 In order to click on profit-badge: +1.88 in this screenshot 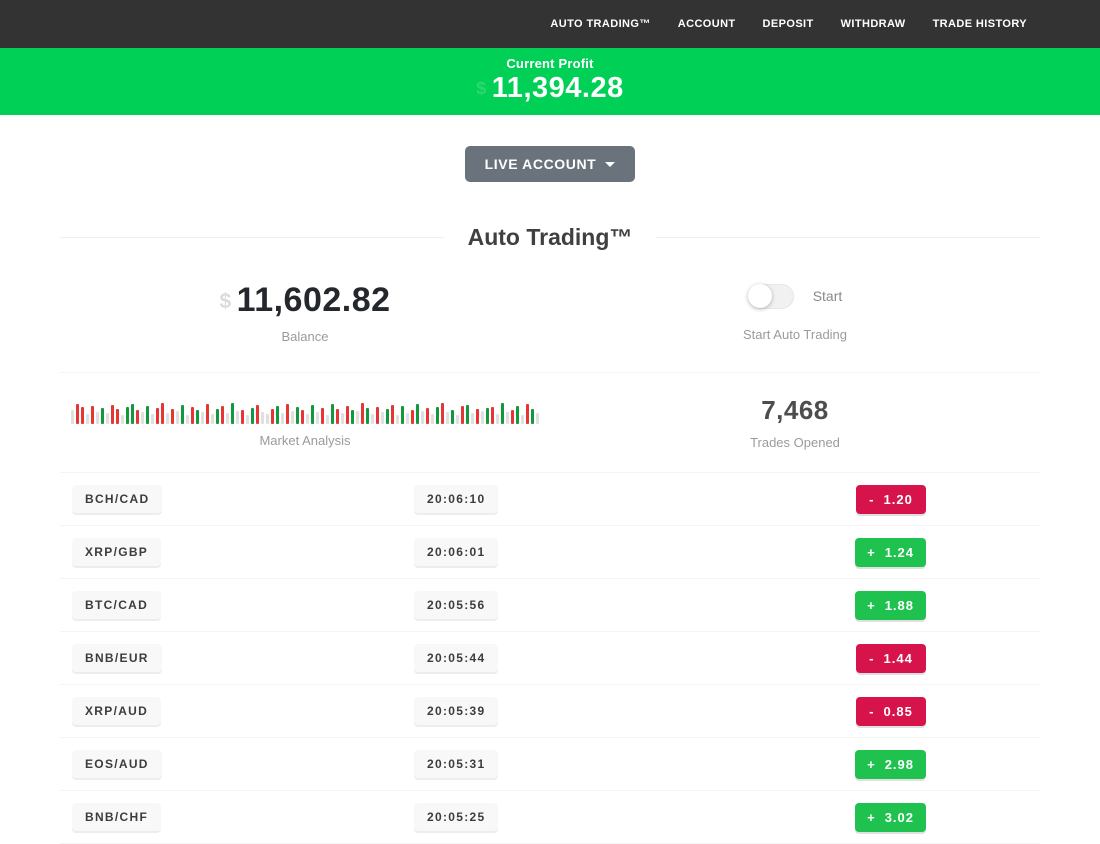, I will do `click(890, 605)`.